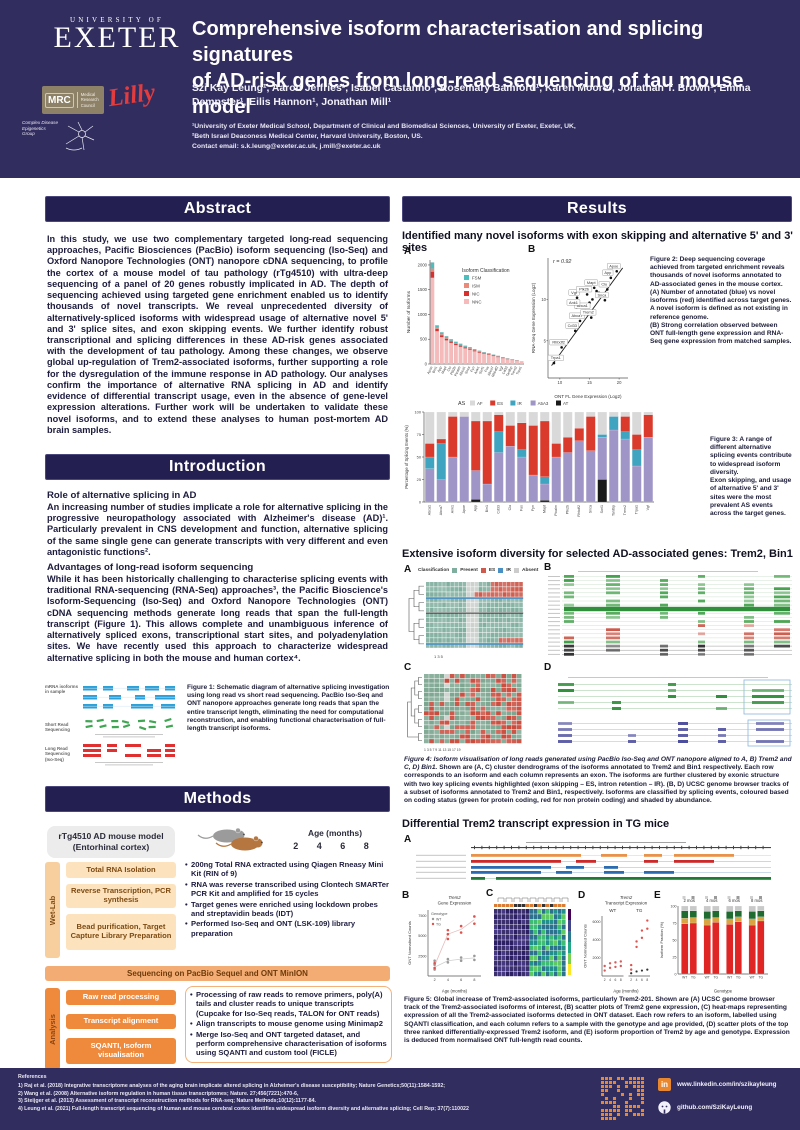  I want to click on svg-text: Sorl1, so click(602, 509).